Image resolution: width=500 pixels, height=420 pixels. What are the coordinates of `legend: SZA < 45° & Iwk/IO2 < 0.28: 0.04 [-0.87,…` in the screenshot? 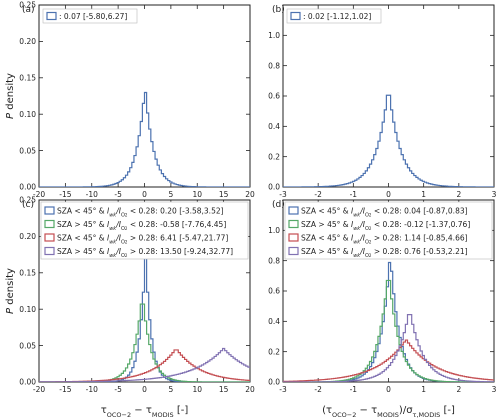 It's located at (388, 230).